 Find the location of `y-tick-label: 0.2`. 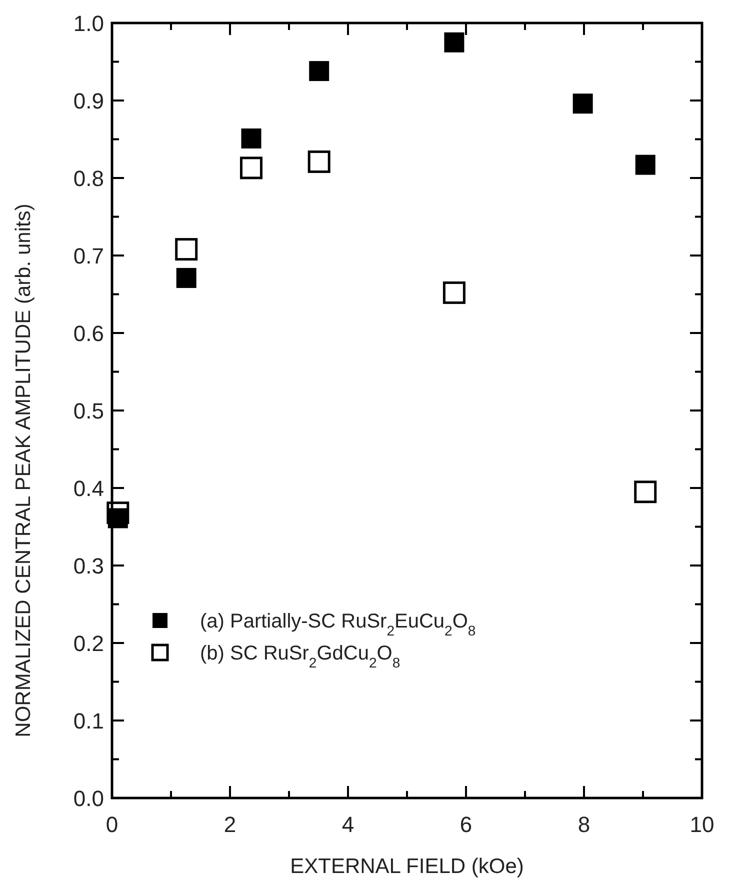

y-tick-label: 0.2 is located at coordinates (88, 643).